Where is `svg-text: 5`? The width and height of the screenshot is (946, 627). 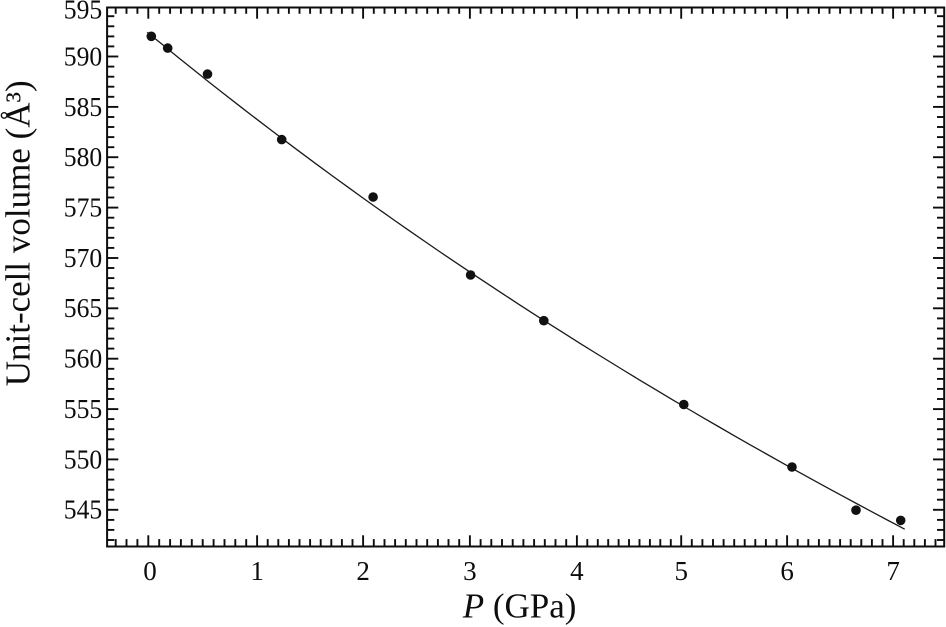 svg-text: 5 is located at coordinates (681, 571).